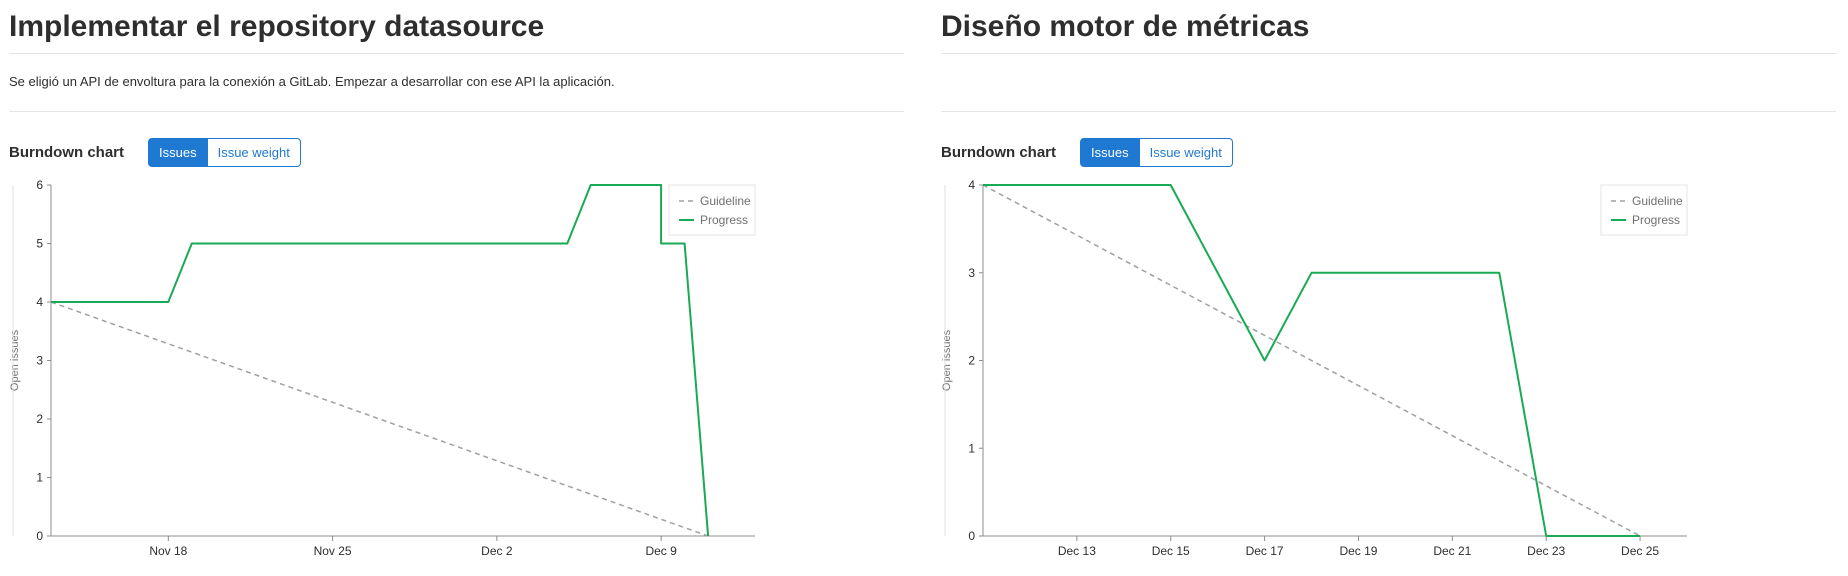  What do you see at coordinates (661, 551) in the screenshot?
I see `x-tick-label: Dec 9` at bounding box center [661, 551].